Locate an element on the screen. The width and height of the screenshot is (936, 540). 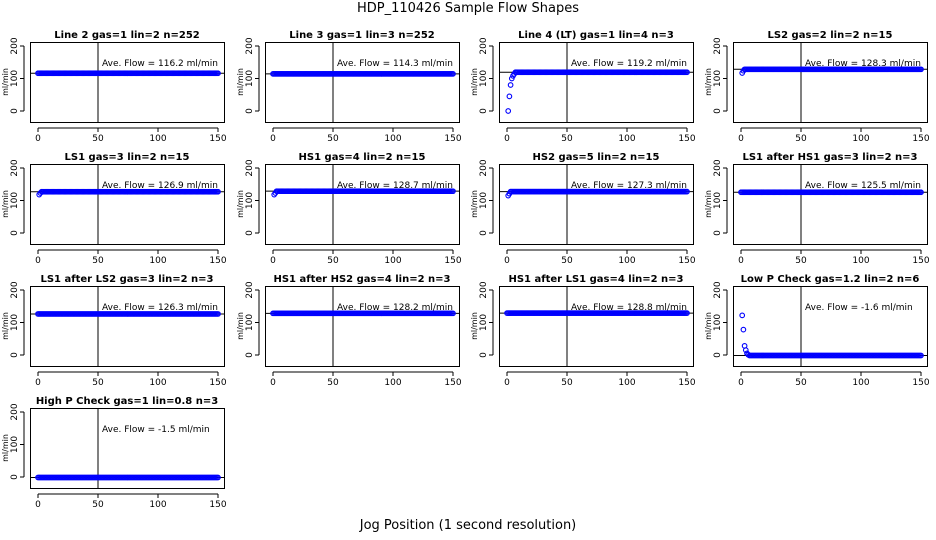
panel-title: LS1 after HS1 gas=3 lin=2 n=3 is located at coordinates (829, 157).